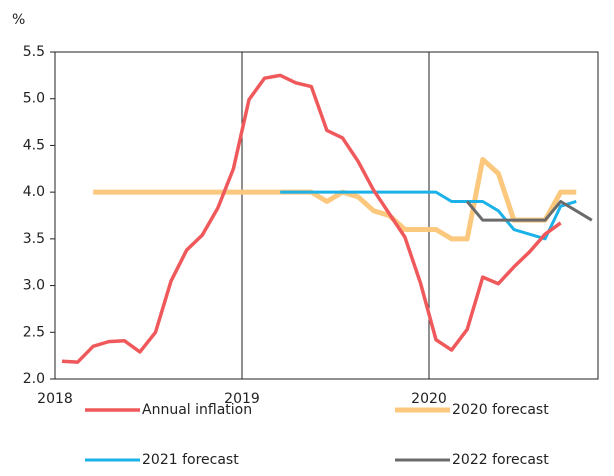 Image resolution: width=614 pixels, height=476 pixels. What do you see at coordinates (34, 332) in the screenshot?
I see `y-tick-label: 2.5` at bounding box center [34, 332].